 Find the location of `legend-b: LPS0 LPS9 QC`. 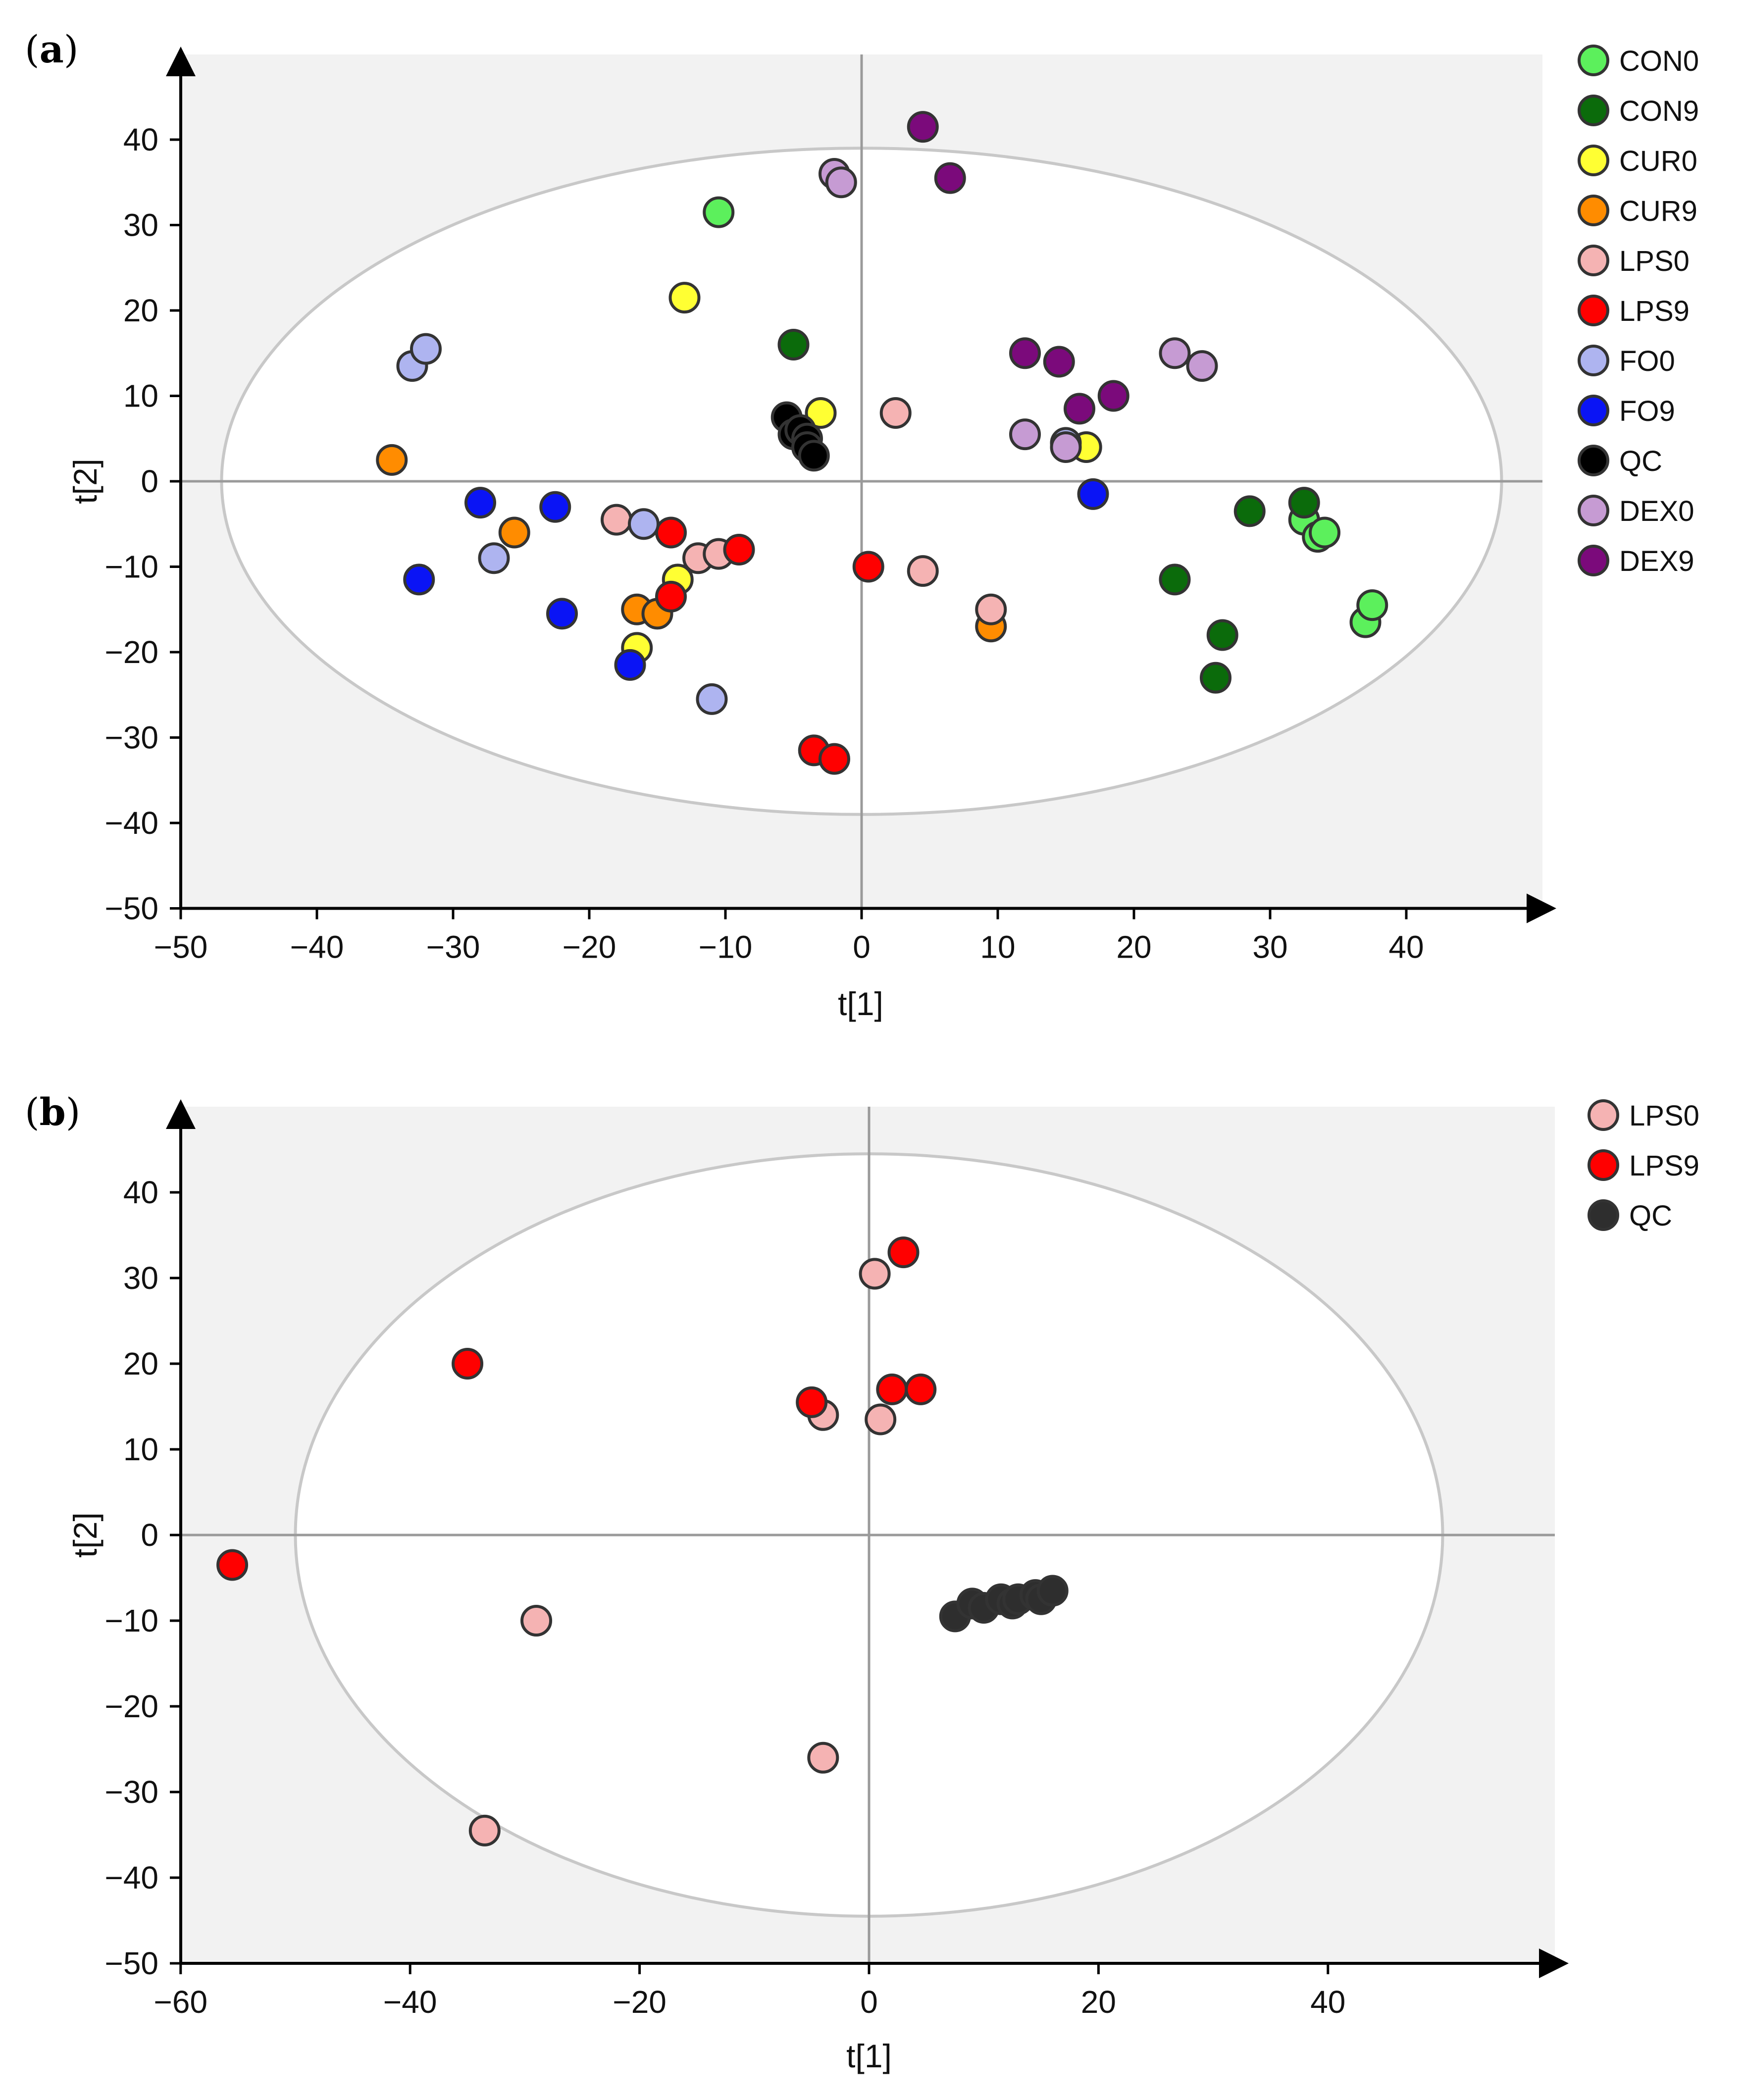

legend-b: LPS0 LPS9 QC is located at coordinates (1643, 1165).